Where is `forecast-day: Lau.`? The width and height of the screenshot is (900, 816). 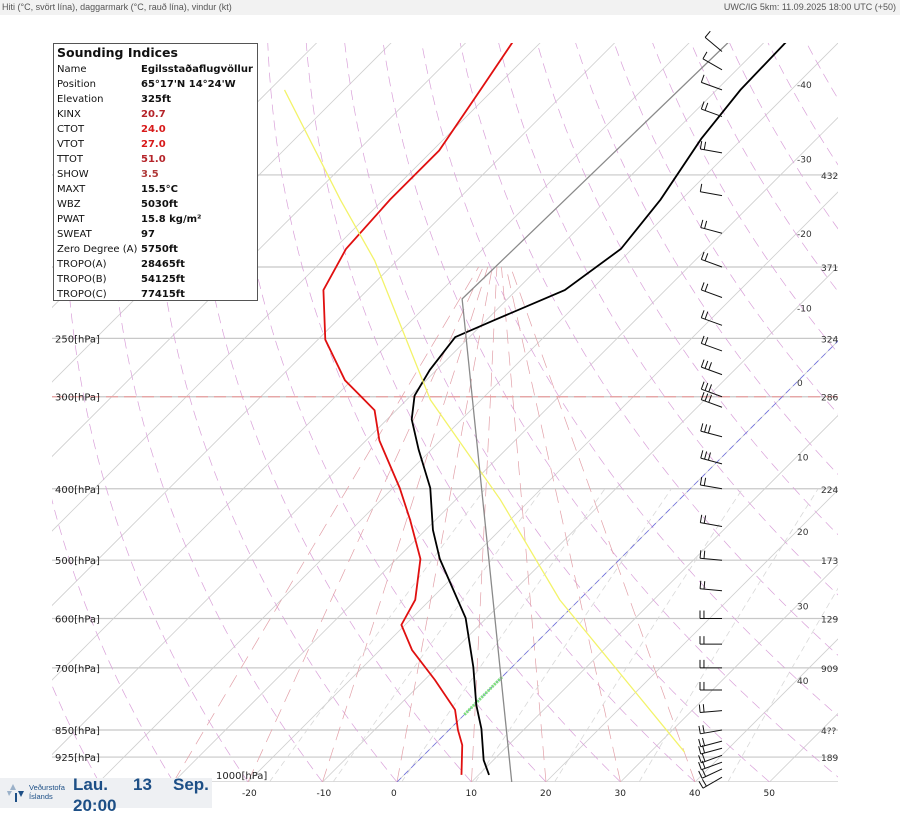 forecast-day: Lau. is located at coordinates (103, 784).